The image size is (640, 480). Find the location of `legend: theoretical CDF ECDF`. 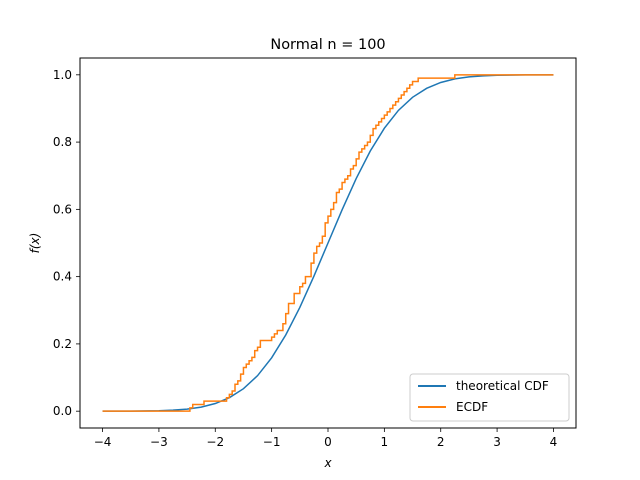

legend: theoretical CDF ECDF is located at coordinates (489, 397).